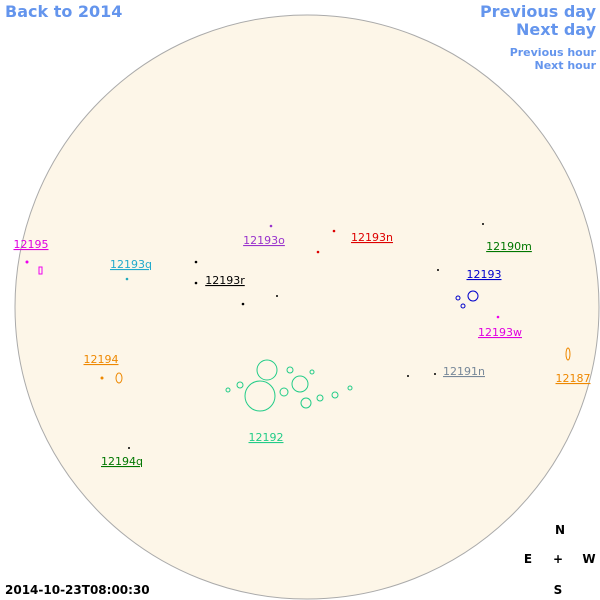 The image size is (600, 600). I want to click on timestamp: 2014-10-23T08:00:30, so click(77, 590).